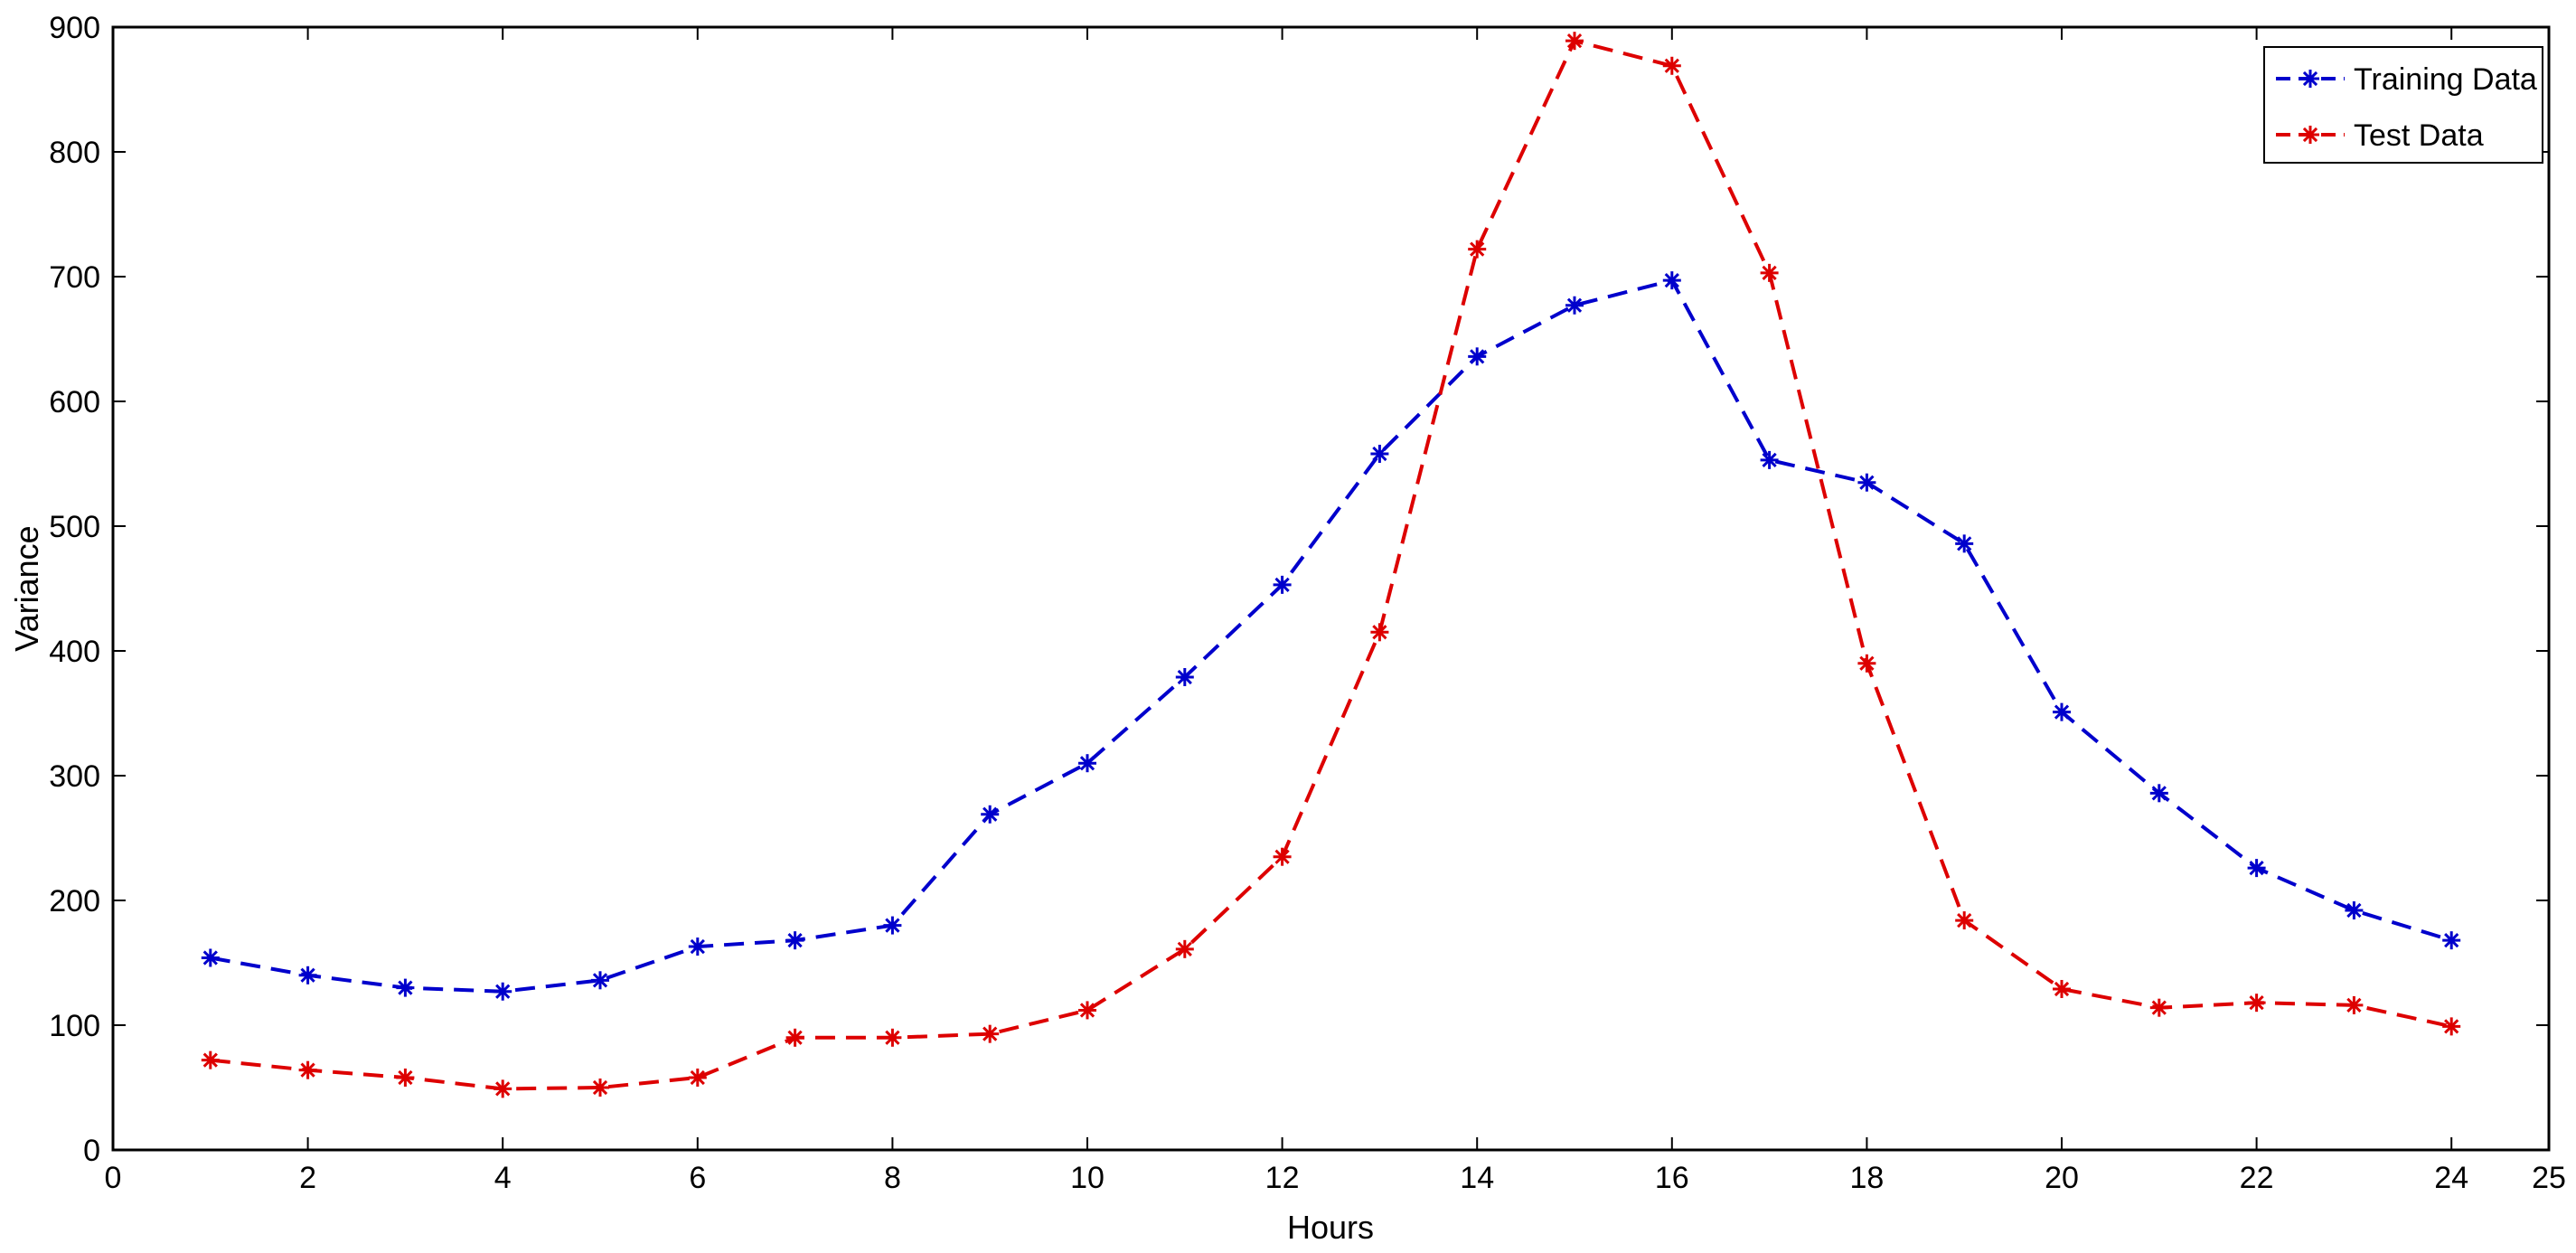 The image size is (2576, 1253). What do you see at coordinates (1477, 1178) in the screenshot?
I see `x-tick-label: 14` at bounding box center [1477, 1178].